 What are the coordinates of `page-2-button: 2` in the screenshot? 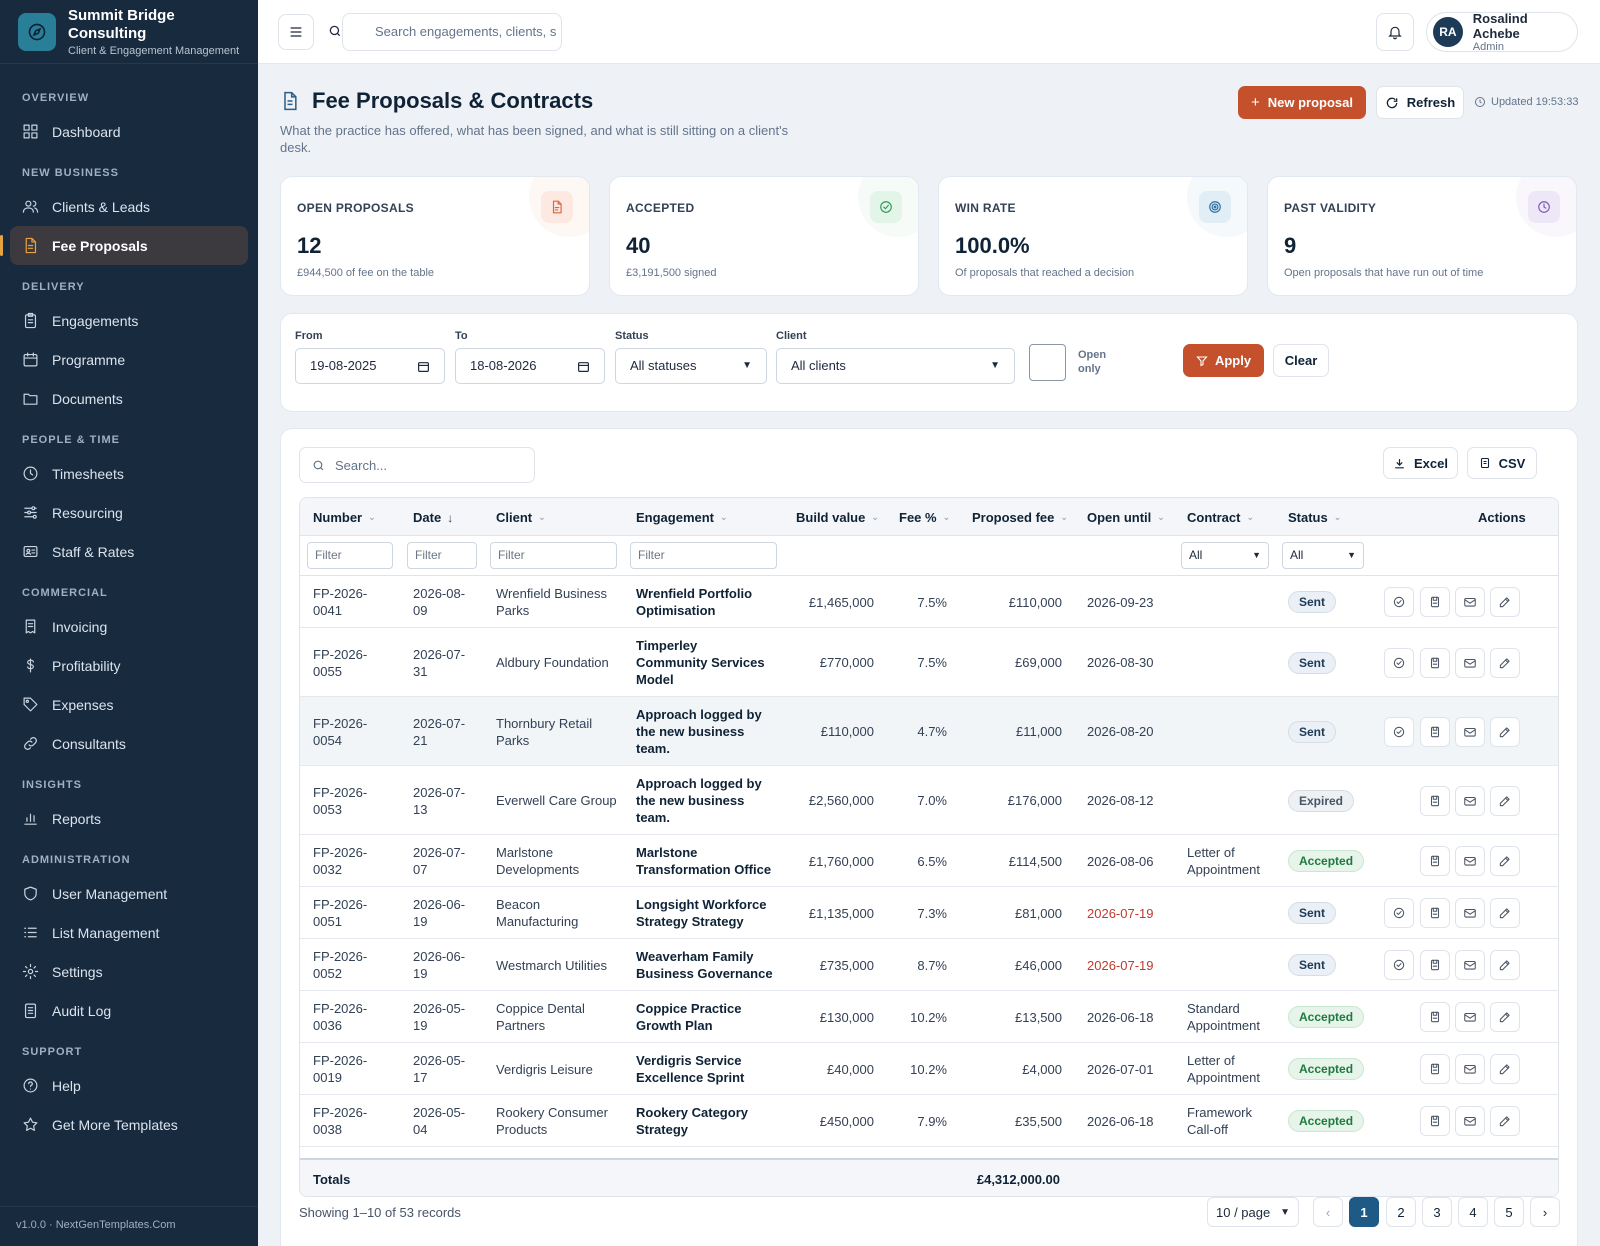 It's located at (1401, 1212).